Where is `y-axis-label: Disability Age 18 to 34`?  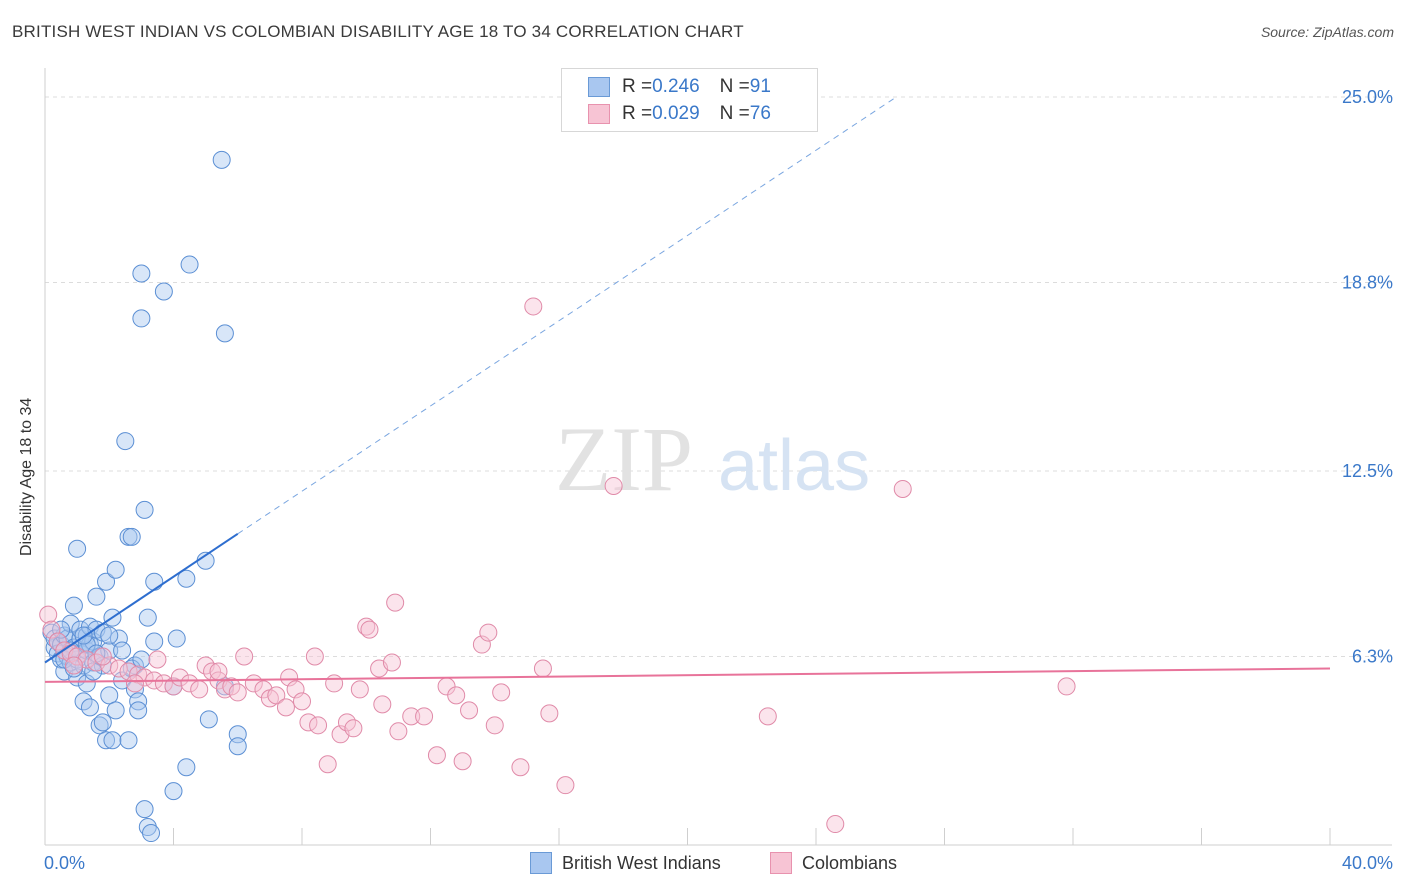
y-axis-label: Disability Age 18 to 34 is located at coordinates (26, 476).